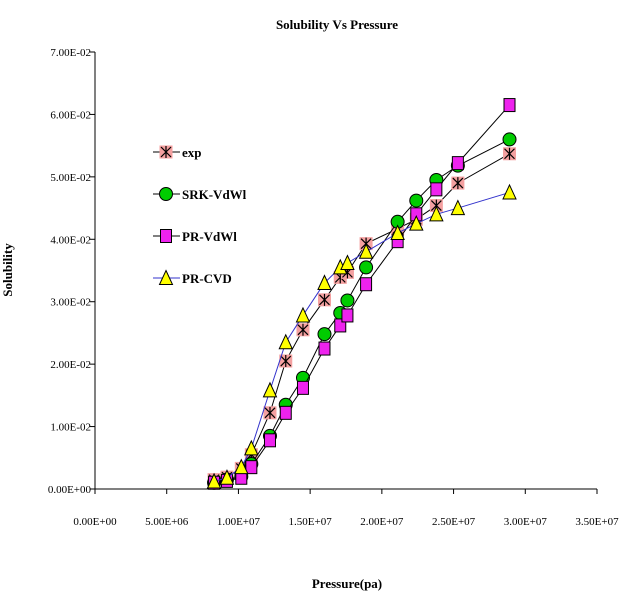 Image resolution: width=620 pixels, height=595 pixels. What do you see at coordinates (209, 236) in the screenshot?
I see `legend-label: PR-VdWl` at bounding box center [209, 236].